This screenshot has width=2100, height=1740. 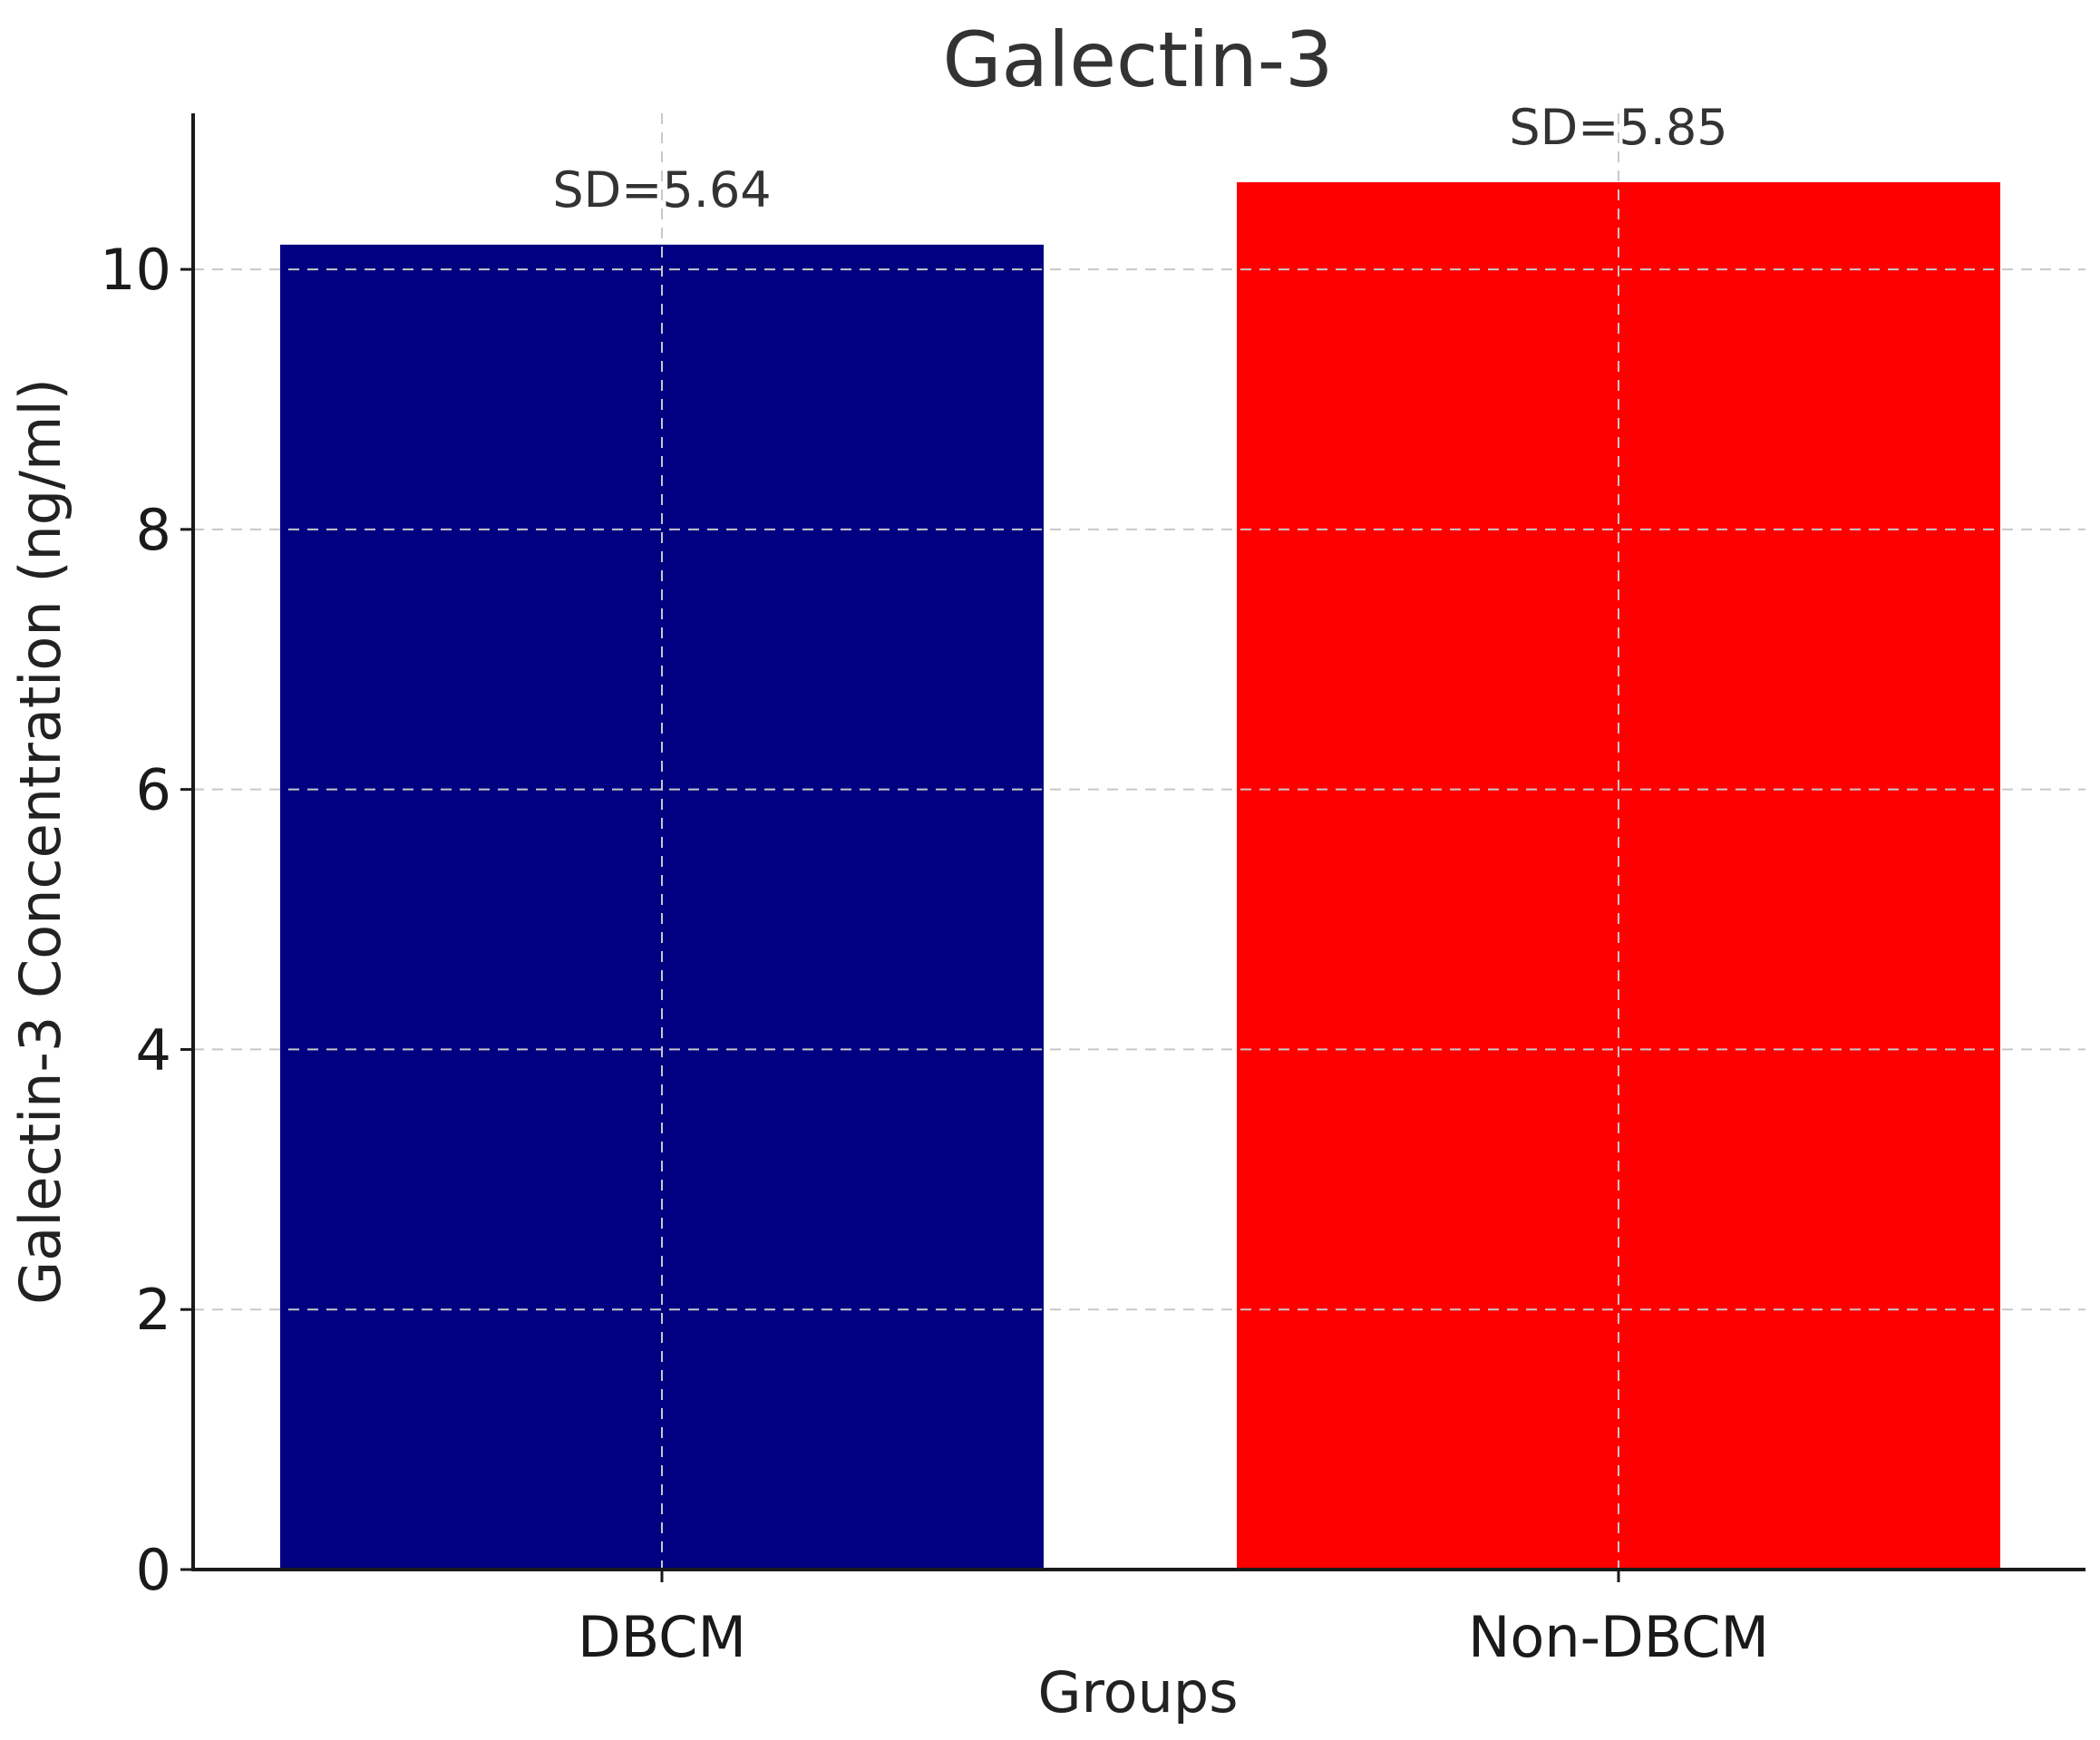 What do you see at coordinates (1618, 1637) in the screenshot?
I see `x-tick-label: Non-DBCM` at bounding box center [1618, 1637].